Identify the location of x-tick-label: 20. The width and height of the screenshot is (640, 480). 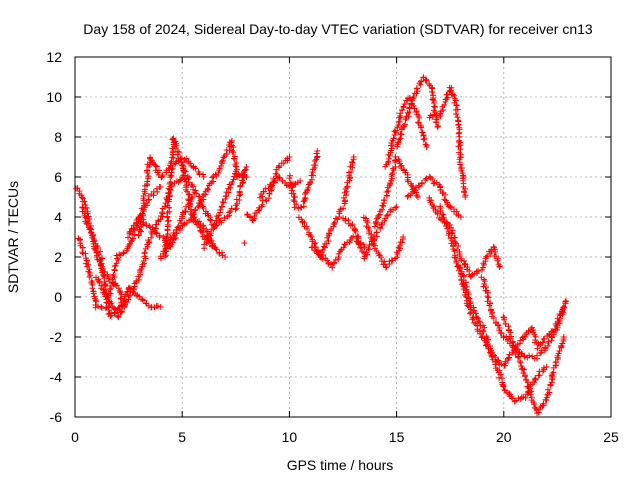
(504, 437).